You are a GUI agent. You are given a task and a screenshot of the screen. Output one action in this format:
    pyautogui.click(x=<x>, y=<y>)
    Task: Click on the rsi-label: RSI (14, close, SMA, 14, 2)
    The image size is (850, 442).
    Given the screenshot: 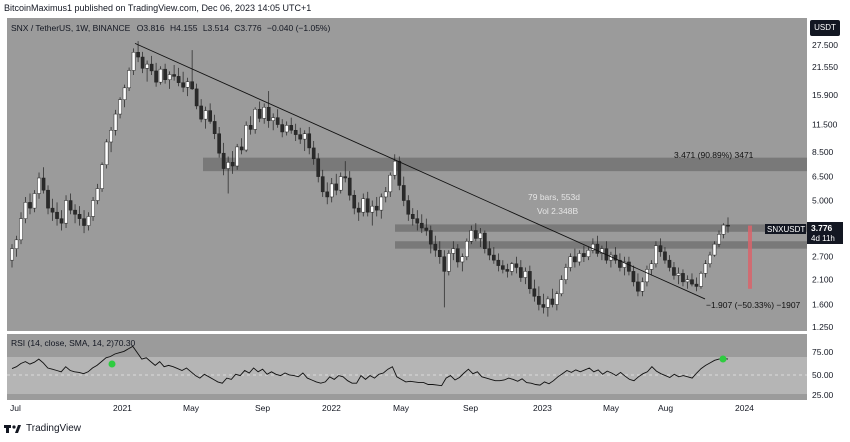 What is the action you would take?
    pyautogui.click(x=62, y=343)
    